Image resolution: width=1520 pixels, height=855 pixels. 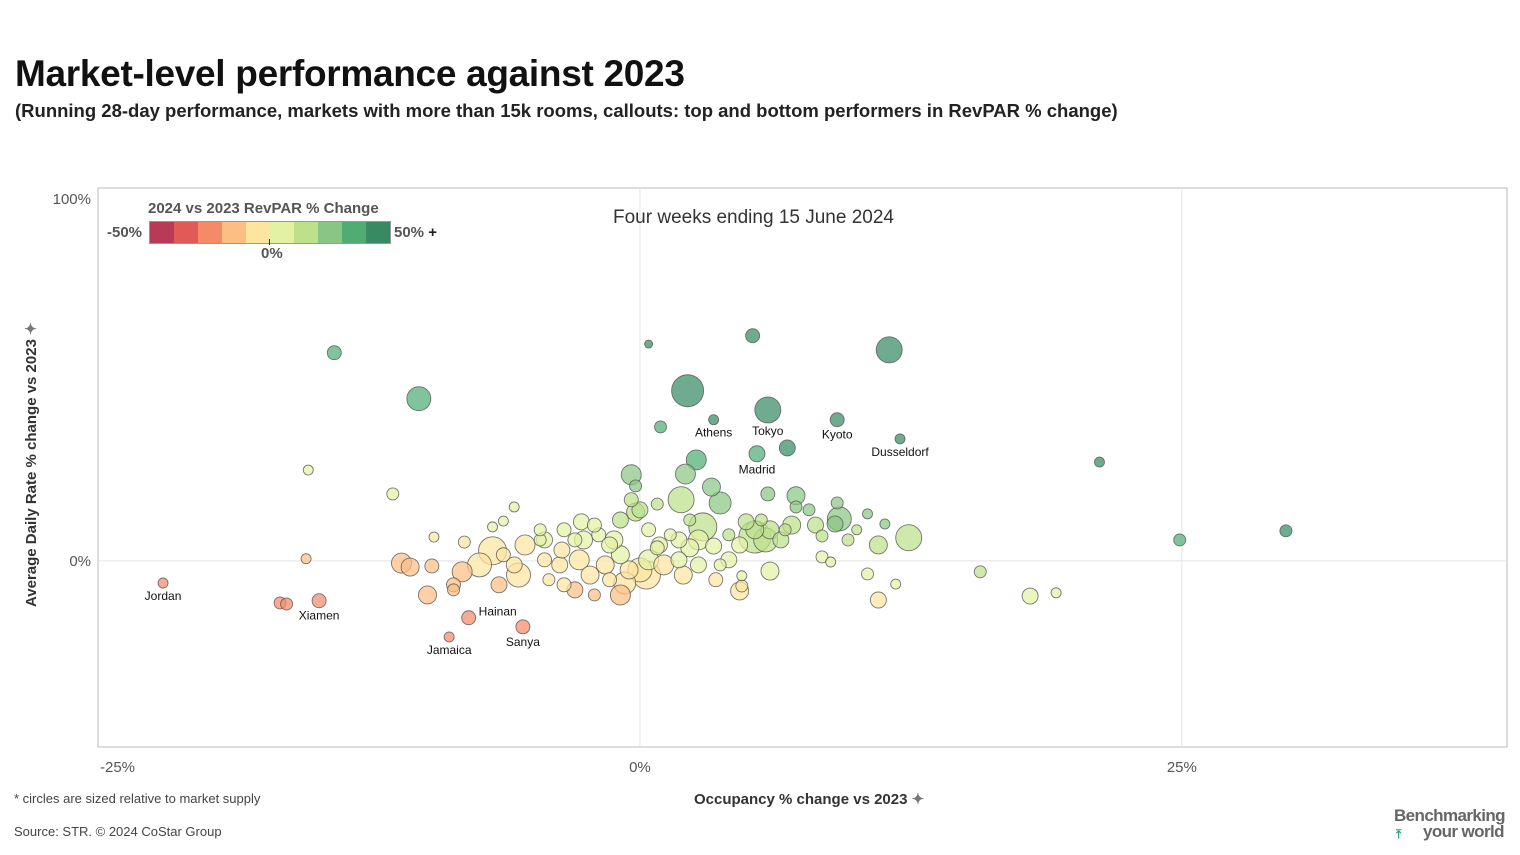 I want to click on x-axis-title-text: Occupancy % change vs 2023, so click(x=801, y=799).